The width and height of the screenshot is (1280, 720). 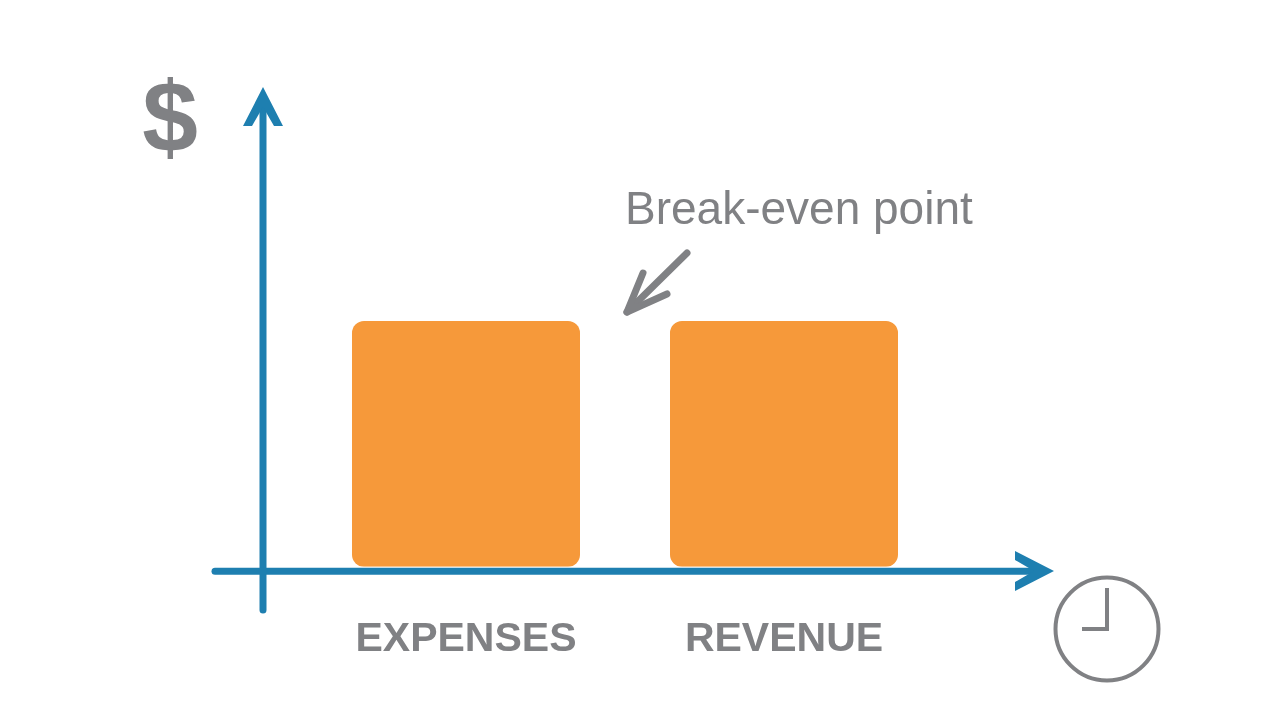 What do you see at coordinates (784, 636) in the screenshot?
I see `x-tick-label: REVENUE` at bounding box center [784, 636].